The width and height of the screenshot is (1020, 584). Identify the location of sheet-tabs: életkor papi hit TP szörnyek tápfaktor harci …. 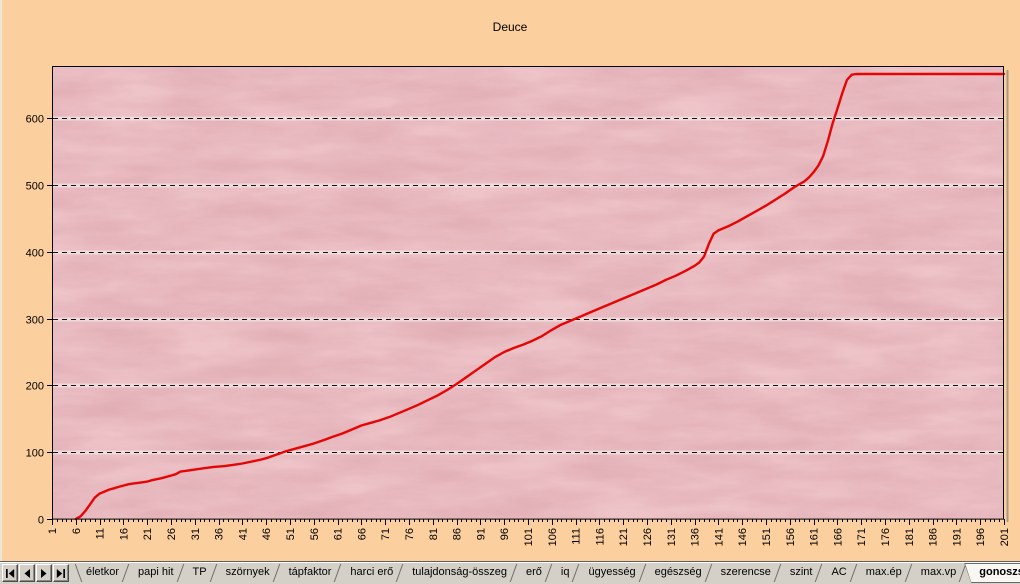
(547, 573).